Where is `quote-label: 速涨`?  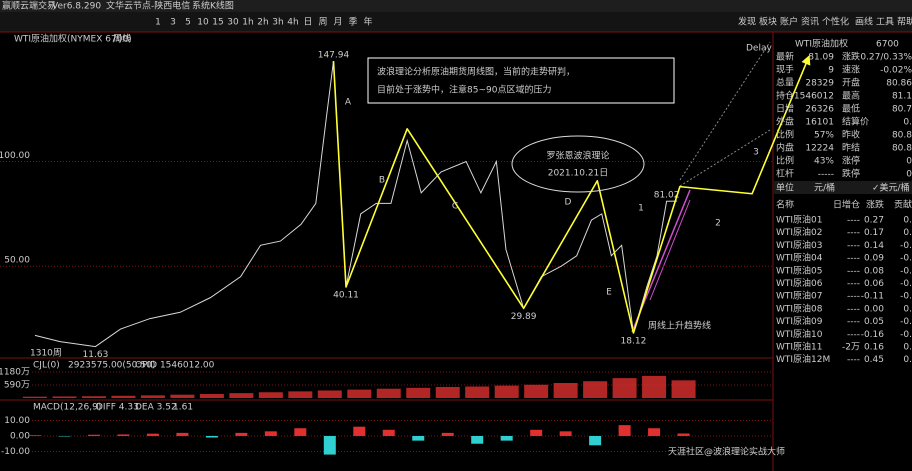 quote-label: 速涨 is located at coordinates (851, 70).